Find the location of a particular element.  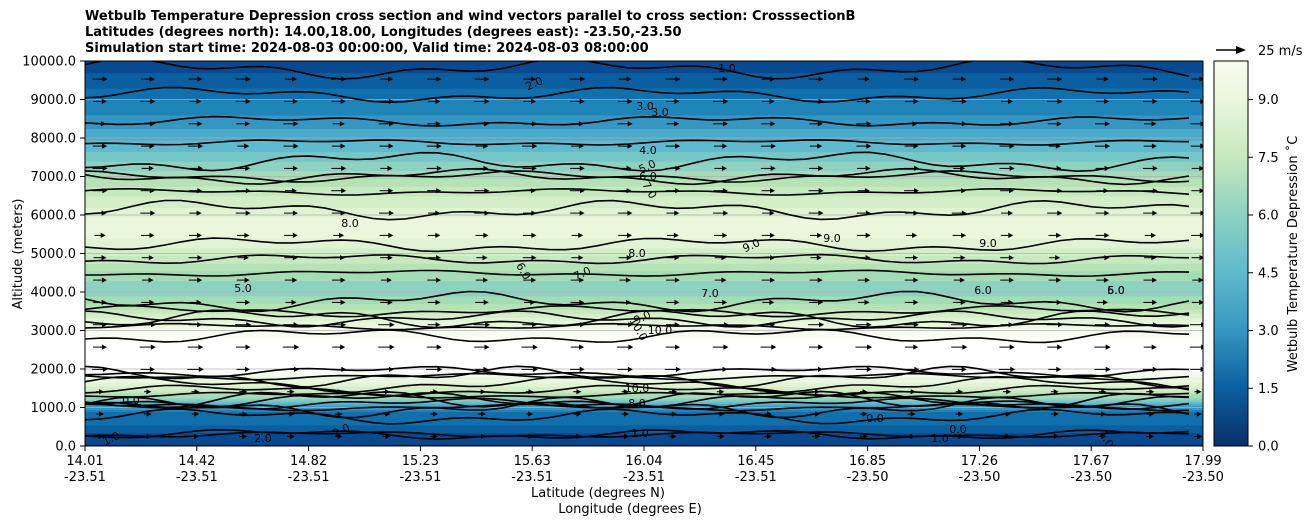

x-tick-label-lon: -23.51 is located at coordinates (197, 477).